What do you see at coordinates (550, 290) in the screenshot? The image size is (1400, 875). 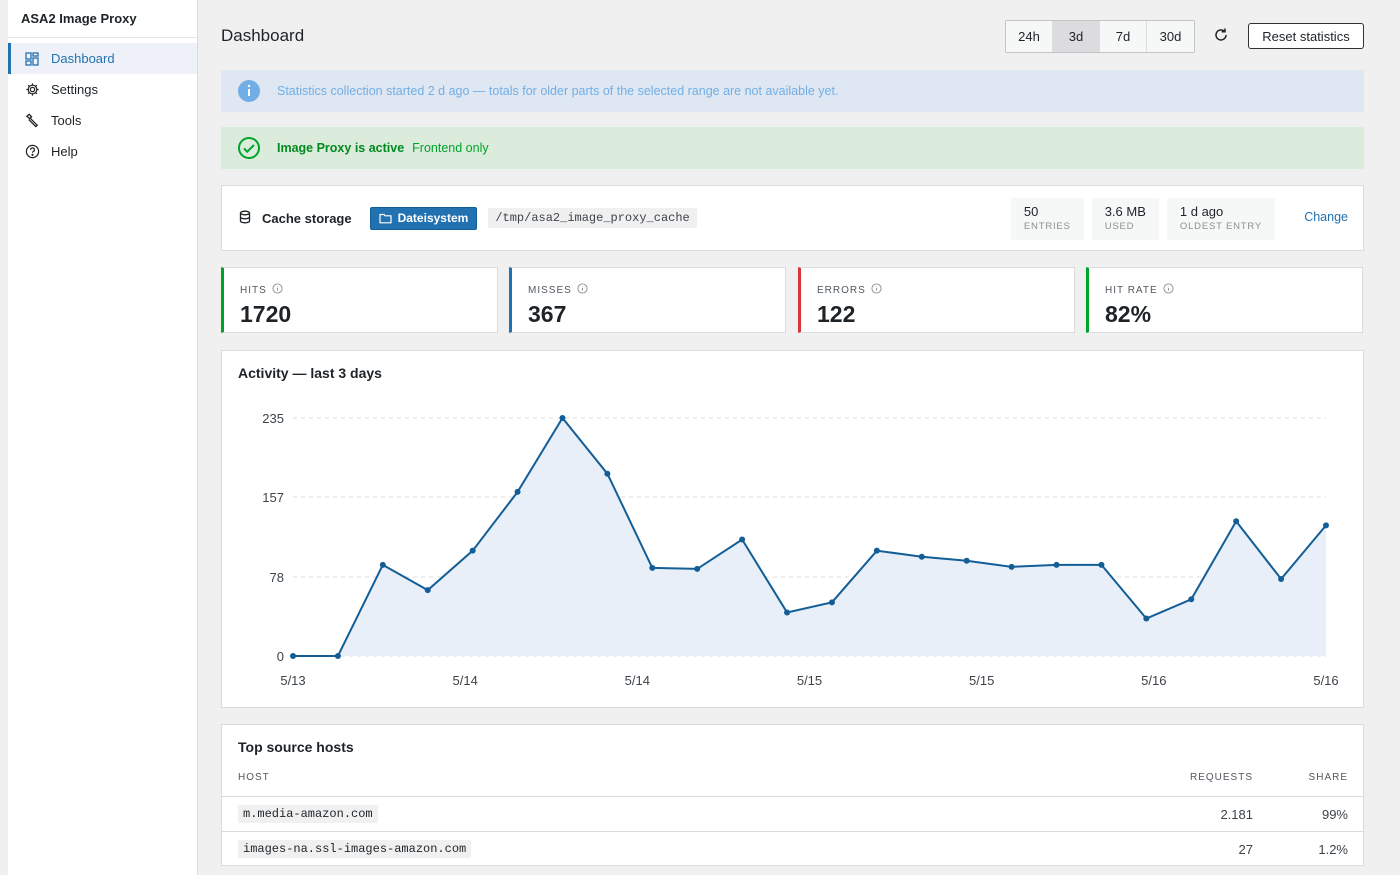 I see `stat-label: MISSES` at bounding box center [550, 290].